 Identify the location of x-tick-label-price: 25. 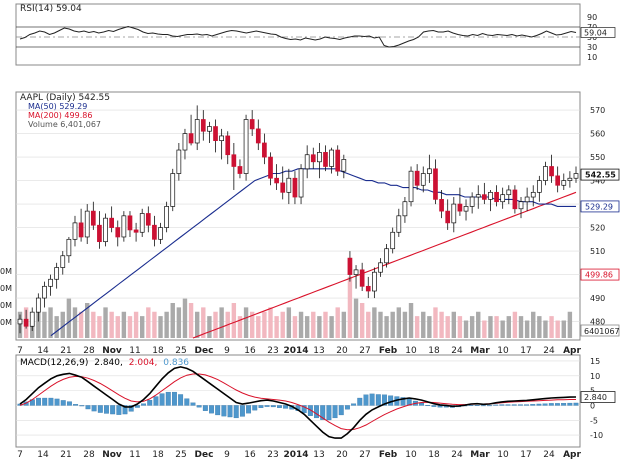
(180, 351).